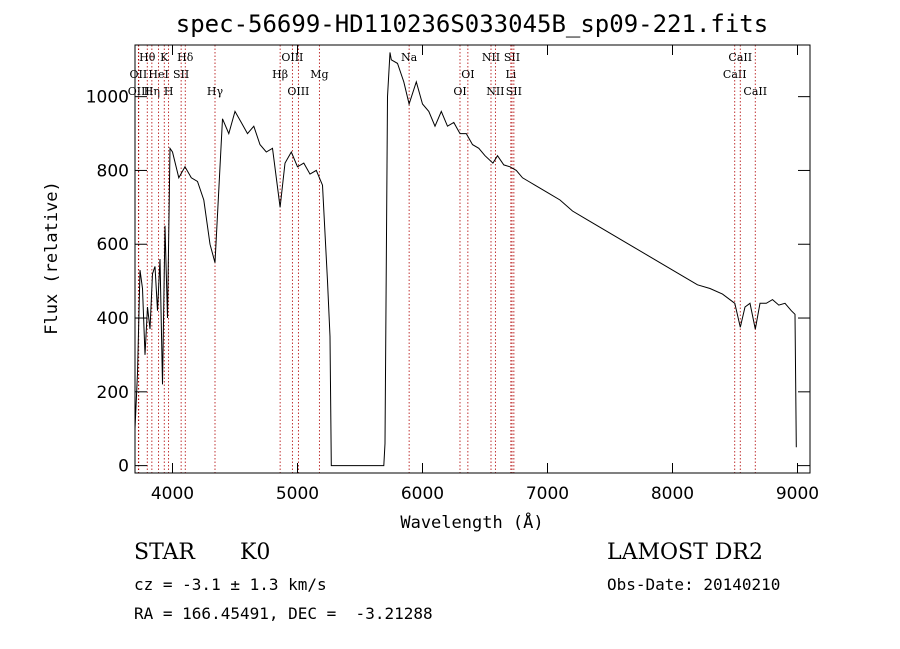  Describe the element at coordinates (471, 522) in the screenshot. I see `x-axis-label: Wavelength (Å)` at that location.